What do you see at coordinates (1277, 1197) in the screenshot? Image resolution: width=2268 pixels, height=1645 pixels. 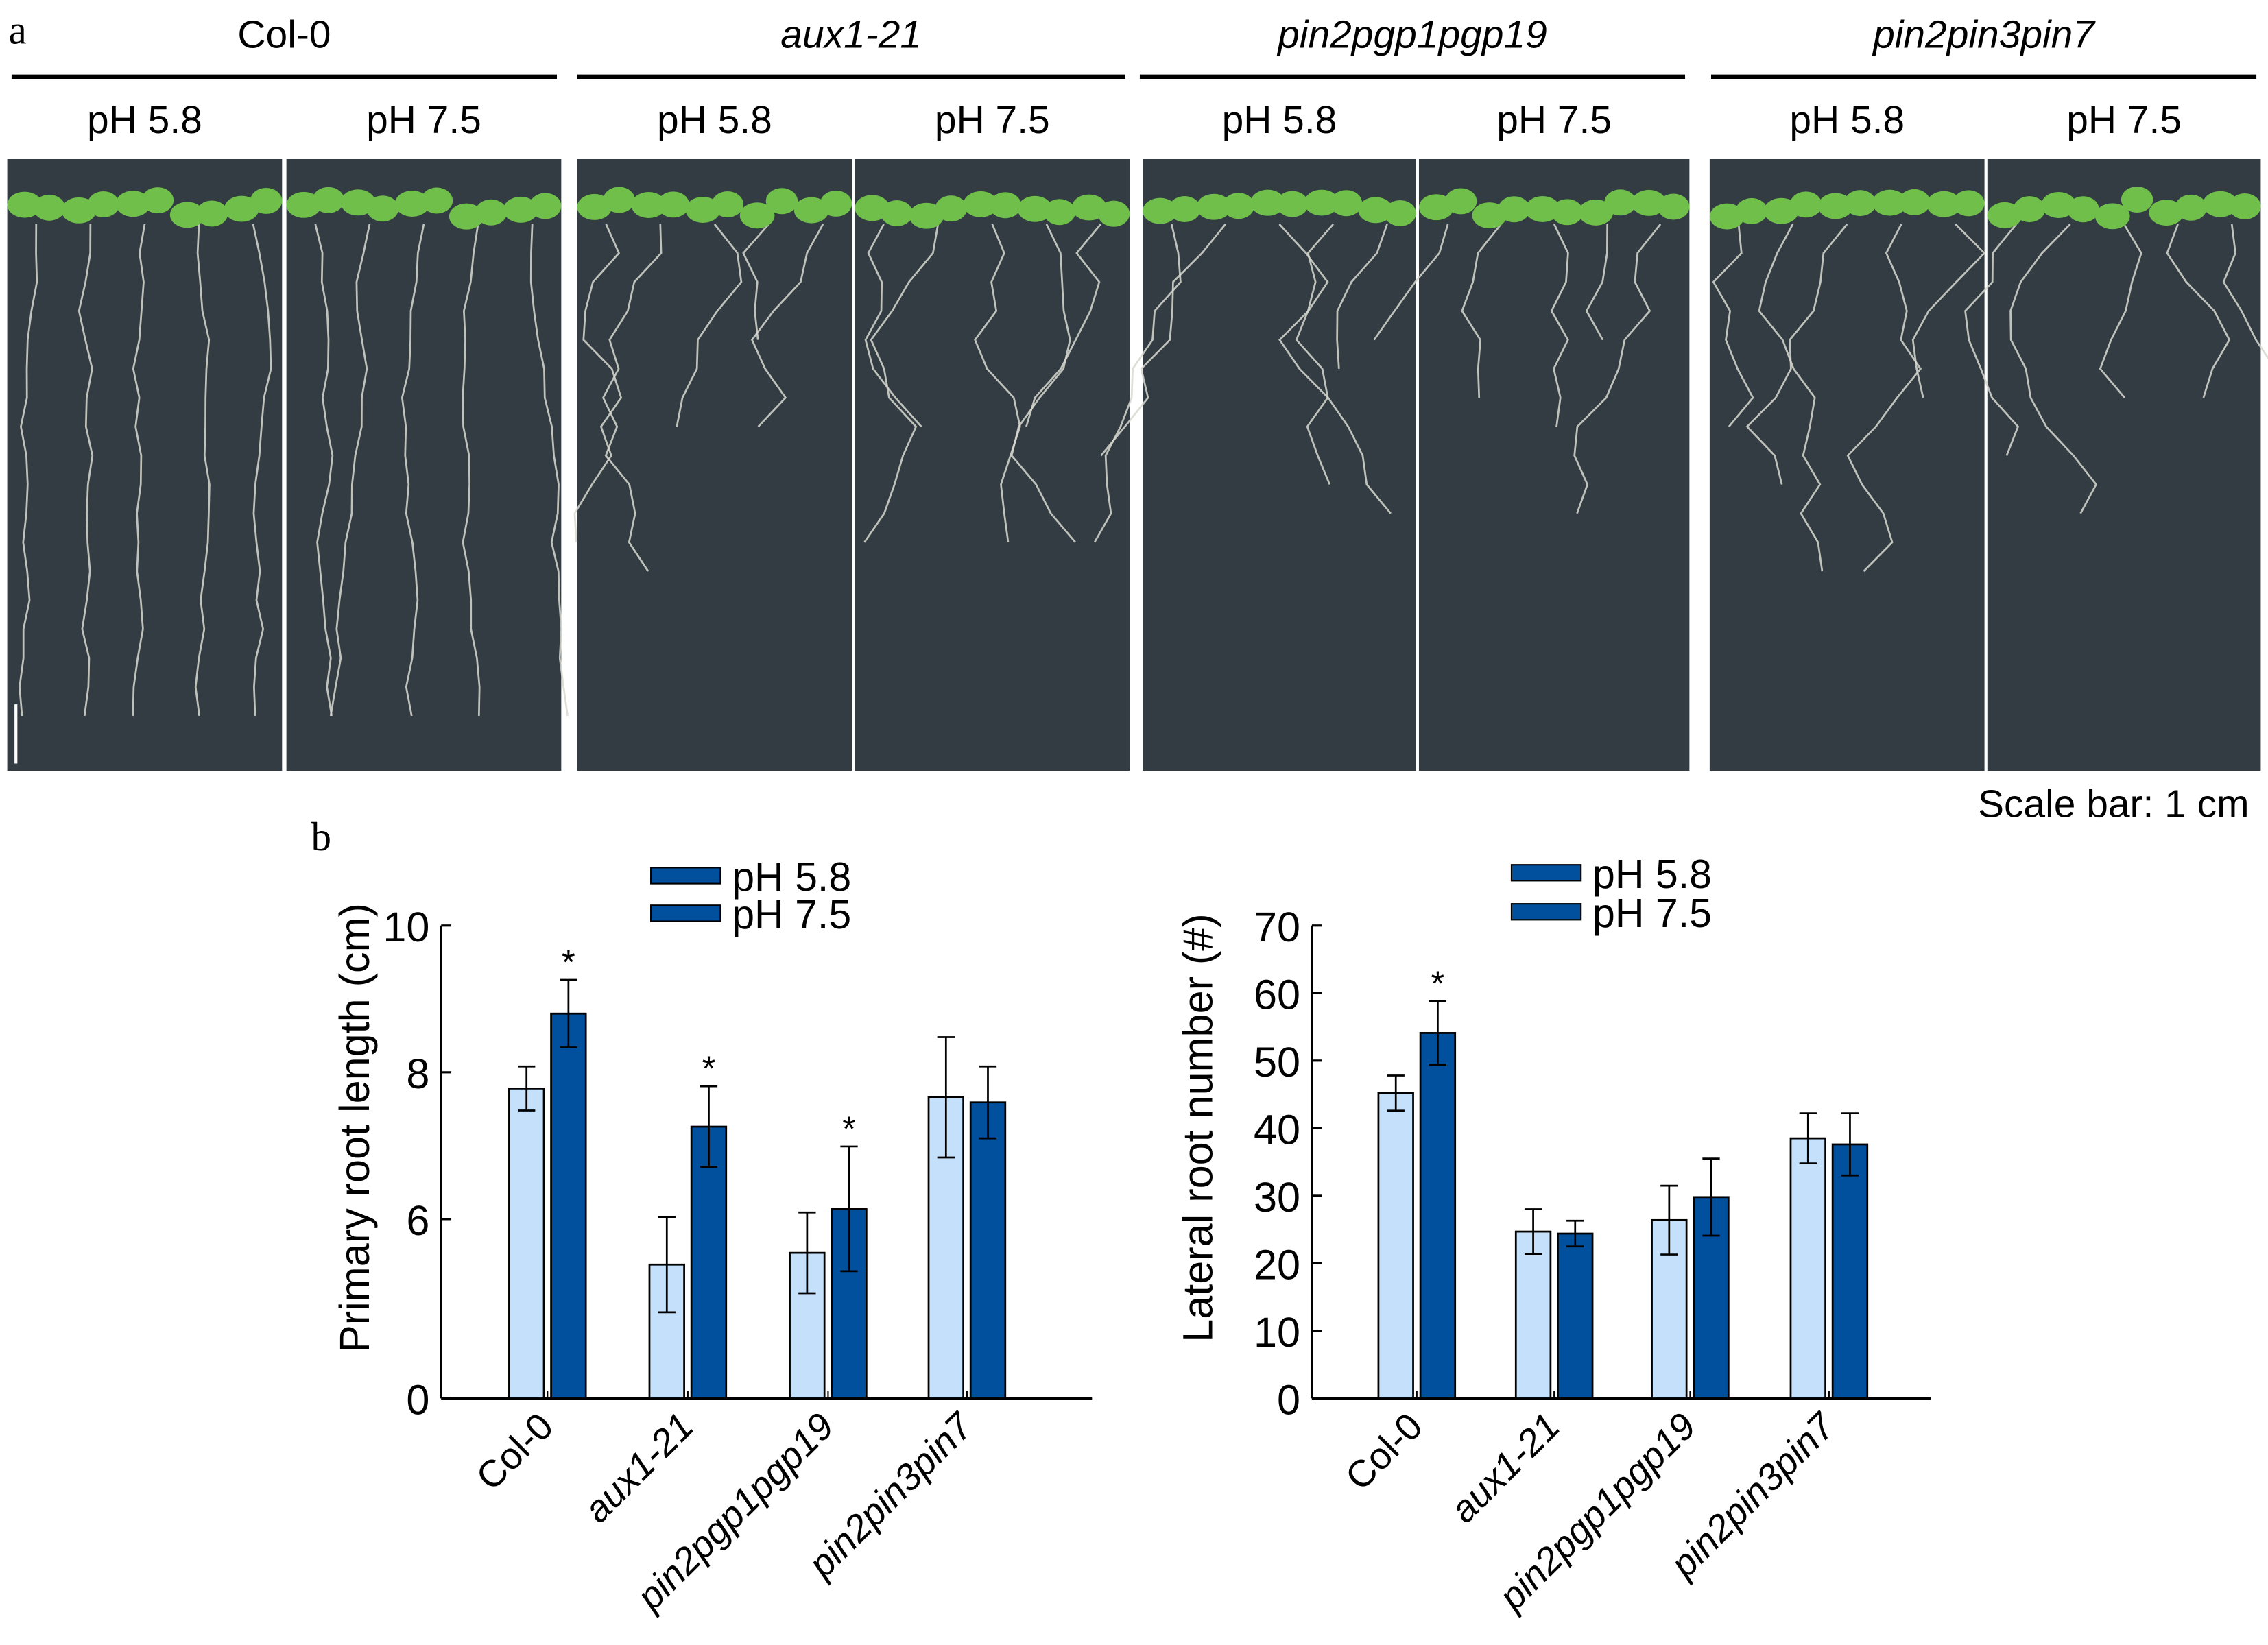 I see `y-tick-label: 30` at bounding box center [1277, 1197].